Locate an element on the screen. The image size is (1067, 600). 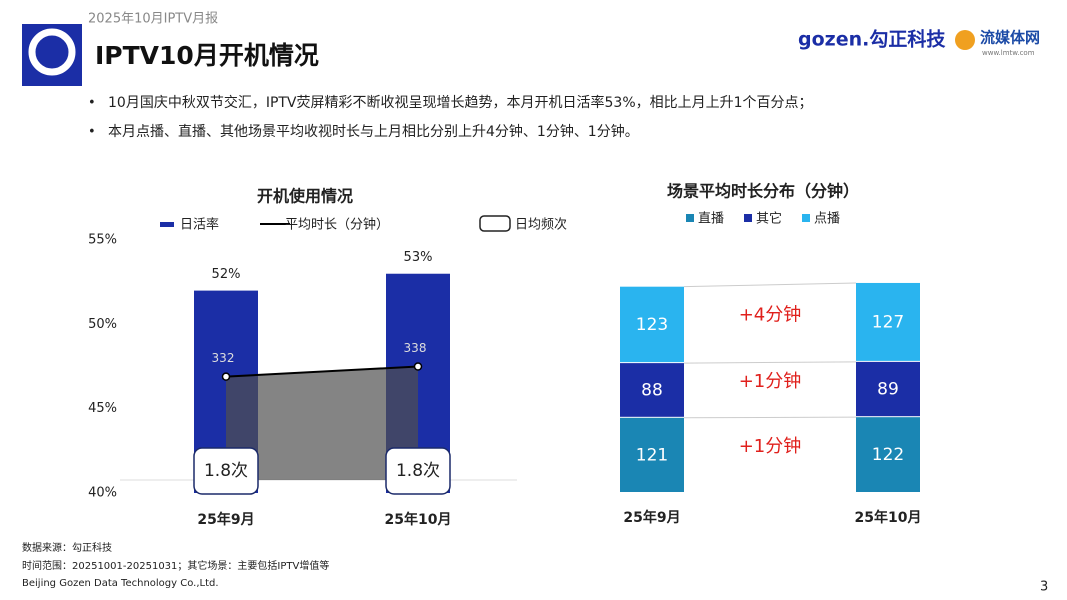
data-label: 52% is located at coordinates (226, 274).